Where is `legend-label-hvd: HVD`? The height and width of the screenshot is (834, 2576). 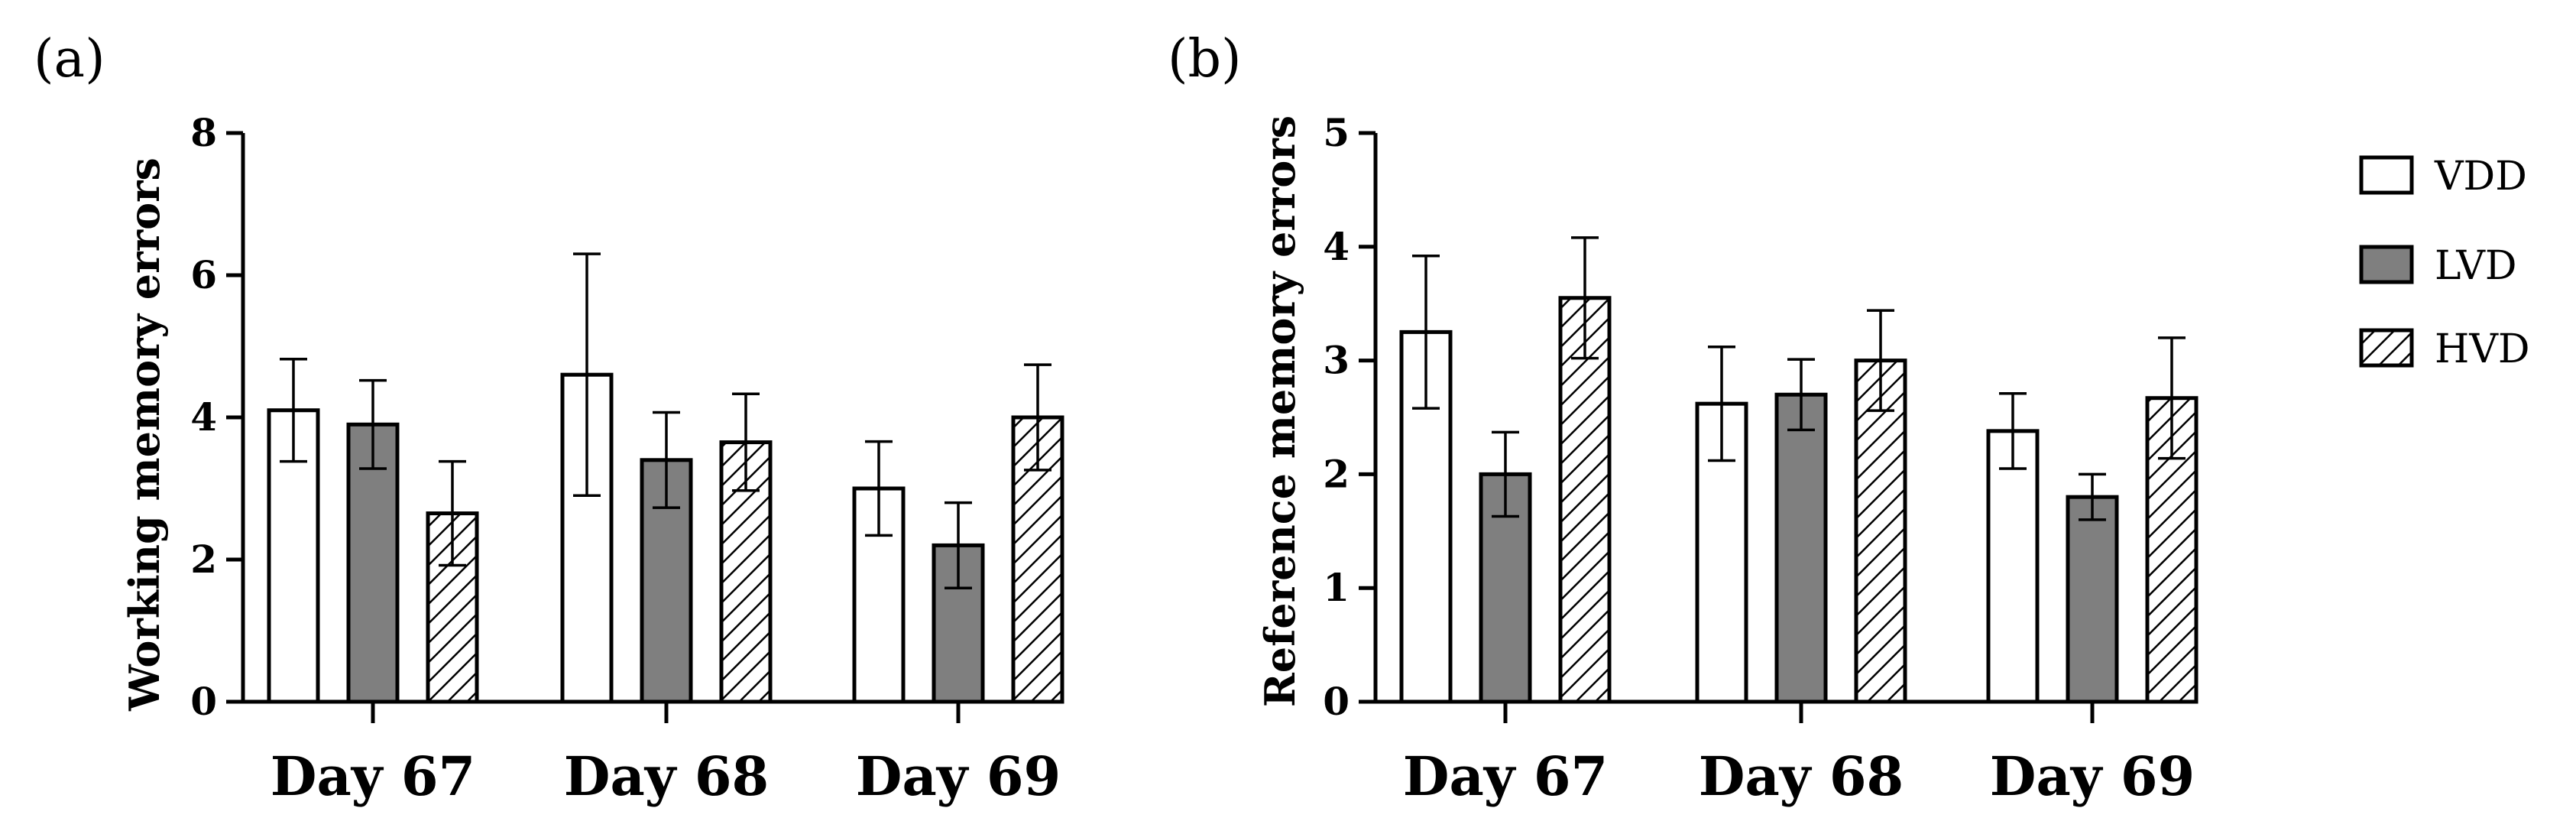 legend-label-hvd: HVD is located at coordinates (2482, 349).